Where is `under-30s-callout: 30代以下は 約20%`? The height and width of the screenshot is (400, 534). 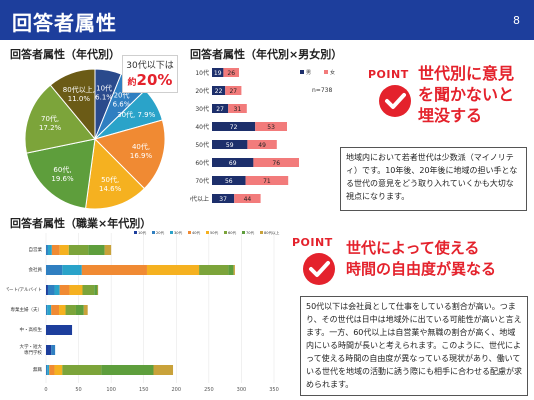
under-30s-callout: 30代以下は 約20% is located at coordinates (150, 74).